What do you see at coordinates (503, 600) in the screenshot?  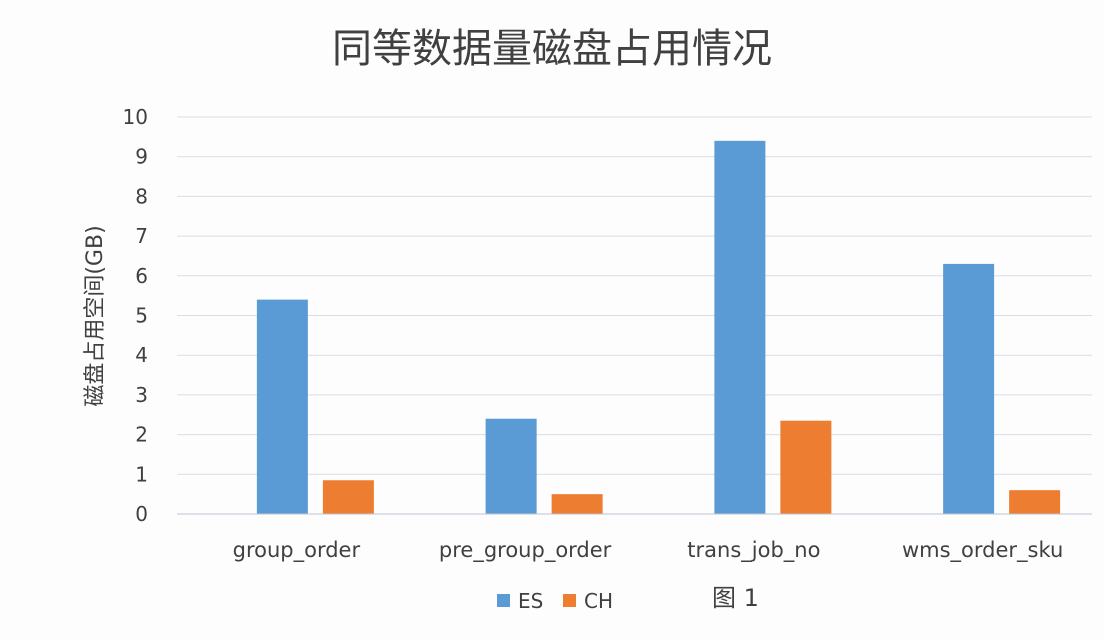 I see `legend-swatch-es` at bounding box center [503, 600].